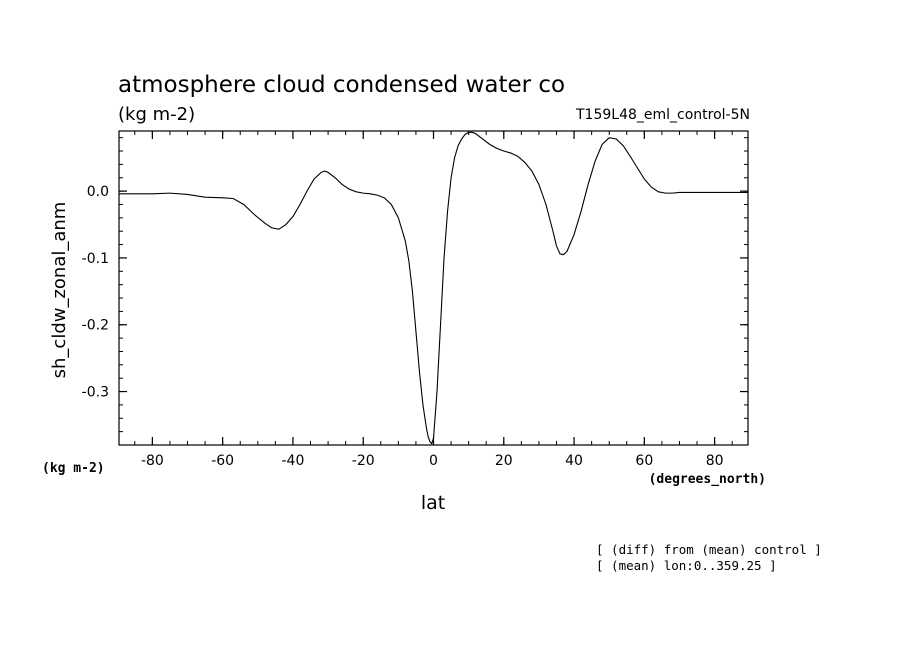  Describe the element at coordinates (73, 468) in the screenshot. I see `y-units-corner-label: (kg m-2)` at that location.